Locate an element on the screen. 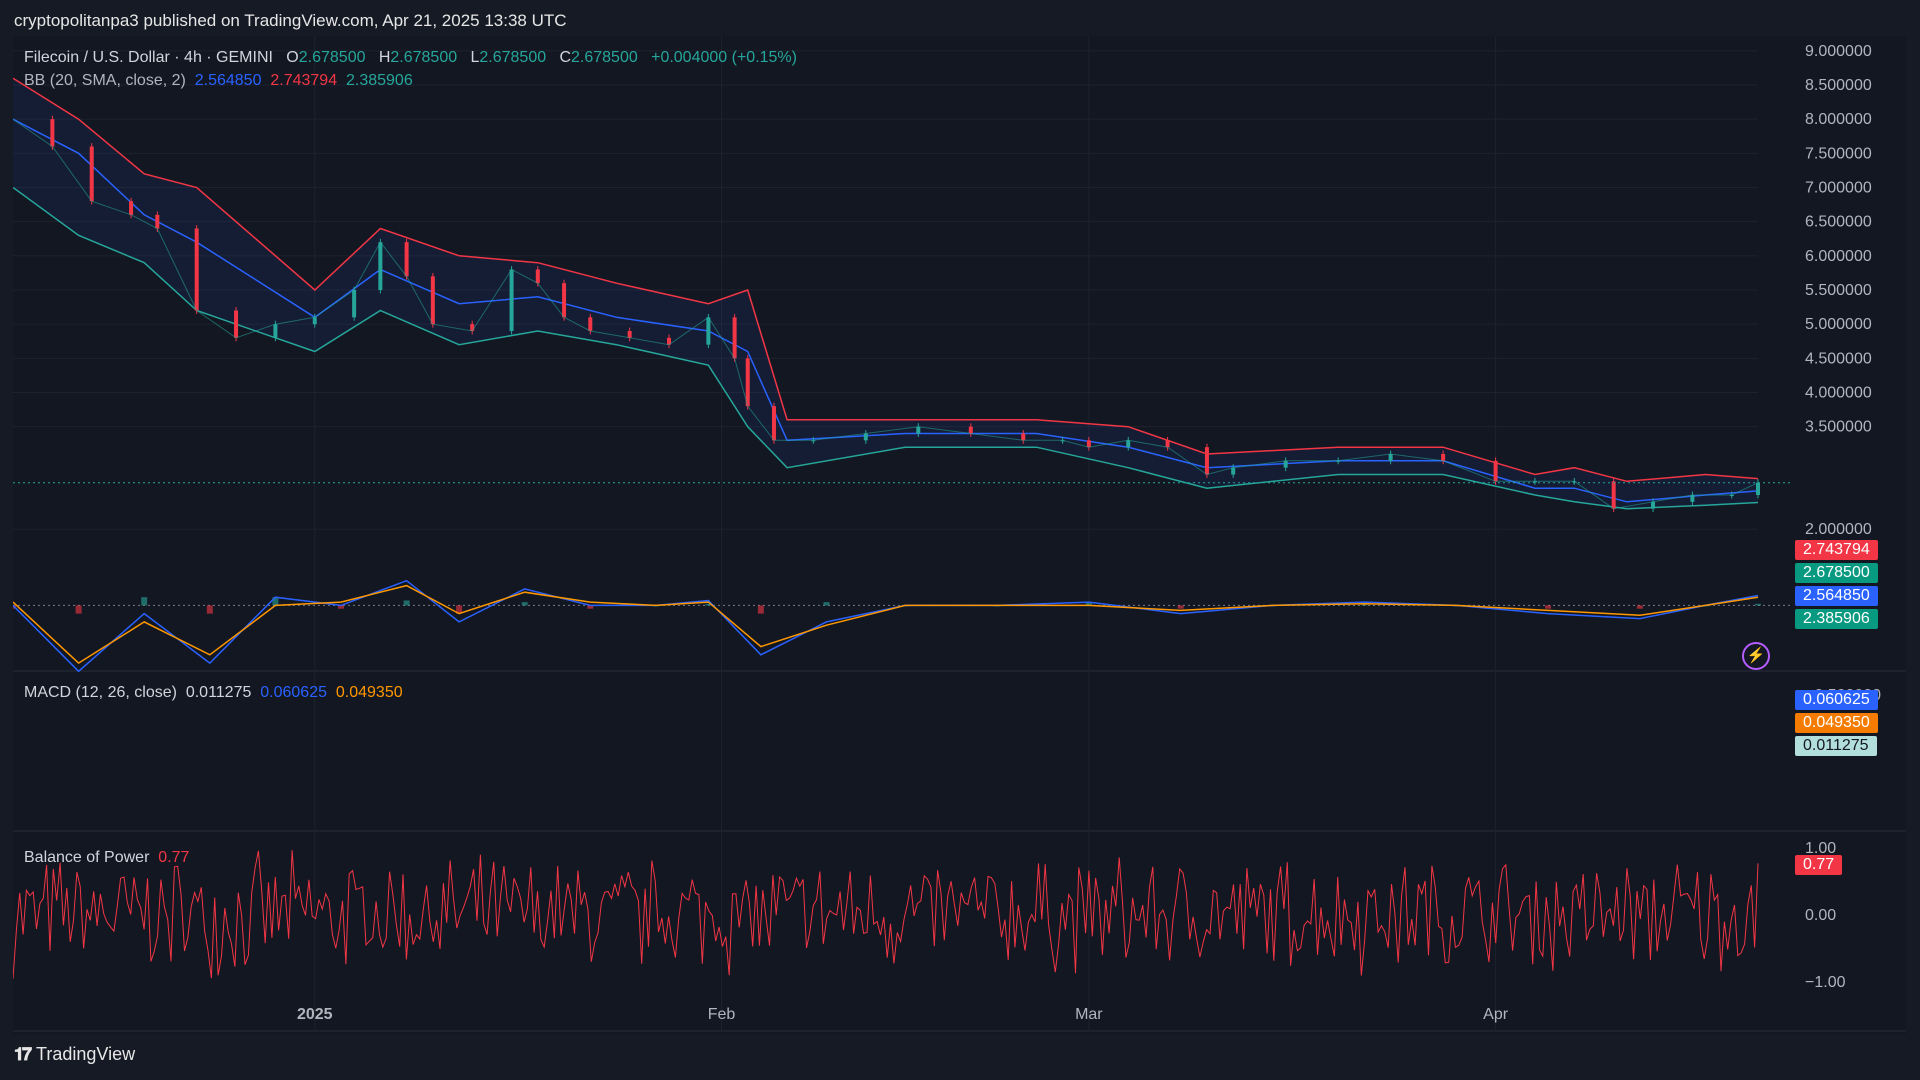 The image size is (1920, 1080). y-tick-label: 4.000000 is located at coordinates (1838, 393).